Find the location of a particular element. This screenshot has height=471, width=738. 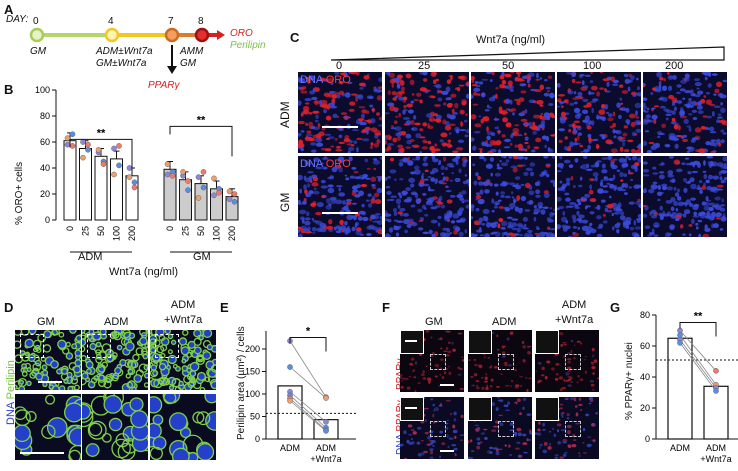

e-point is located at coordinates (290, 367).